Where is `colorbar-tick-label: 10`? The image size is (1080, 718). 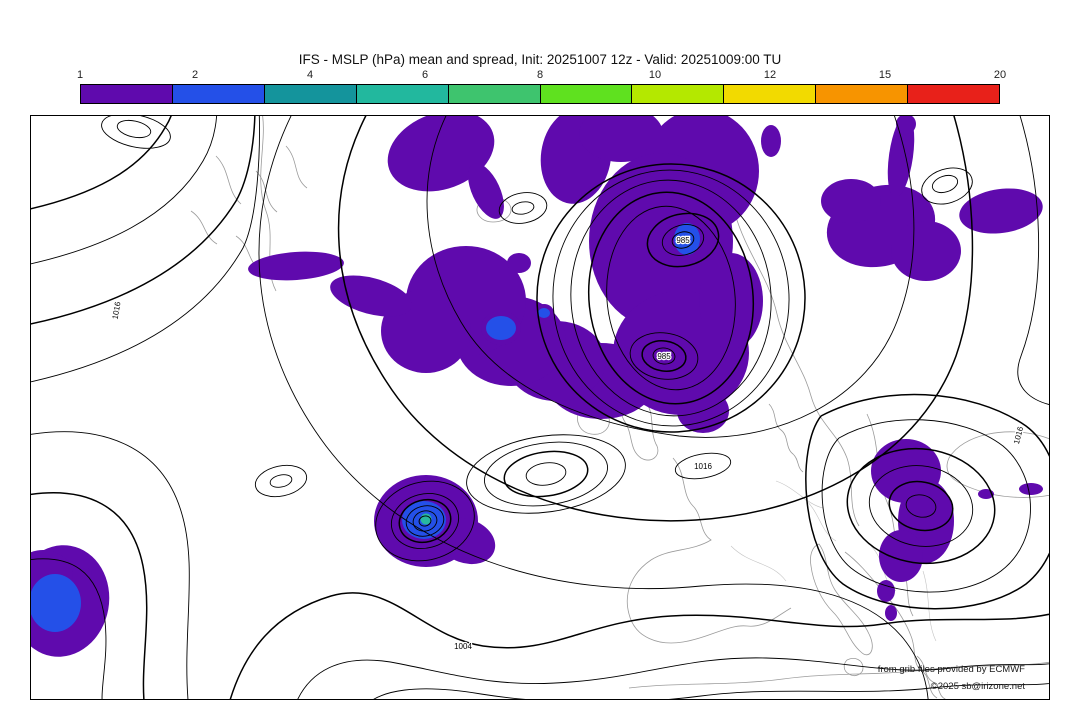 colorbar-tick-label: 10 is located at coordinates (655, 75).